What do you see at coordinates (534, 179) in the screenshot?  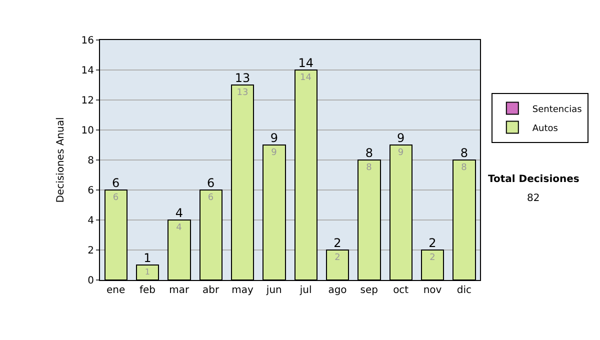 I see `text: Total Decisiones` at bounding box center [534, 179].